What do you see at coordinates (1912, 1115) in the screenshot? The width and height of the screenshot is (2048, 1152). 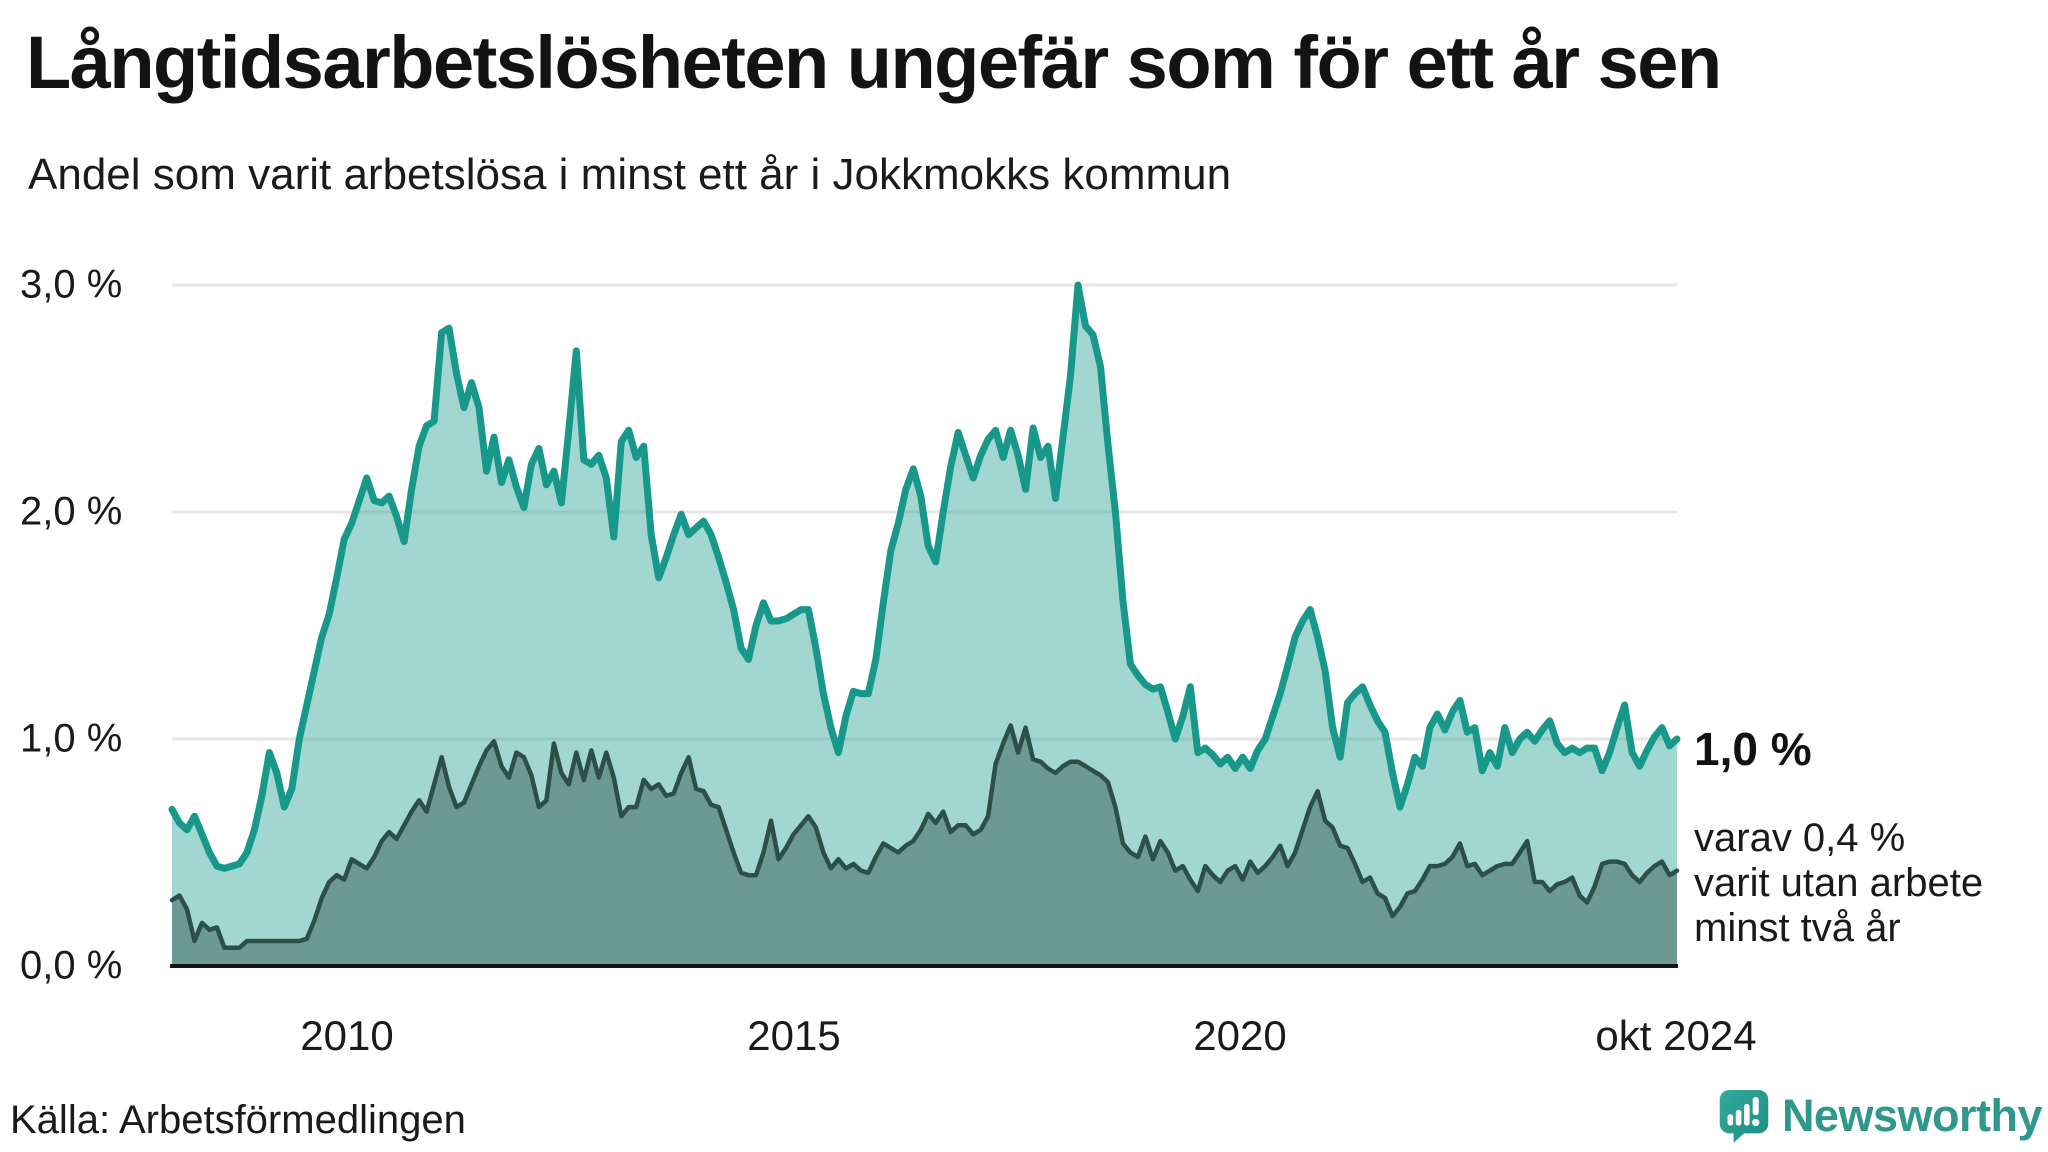 I see `newsworthy-wordmark: Newsworthy` at bounding box center [1912, 1115].